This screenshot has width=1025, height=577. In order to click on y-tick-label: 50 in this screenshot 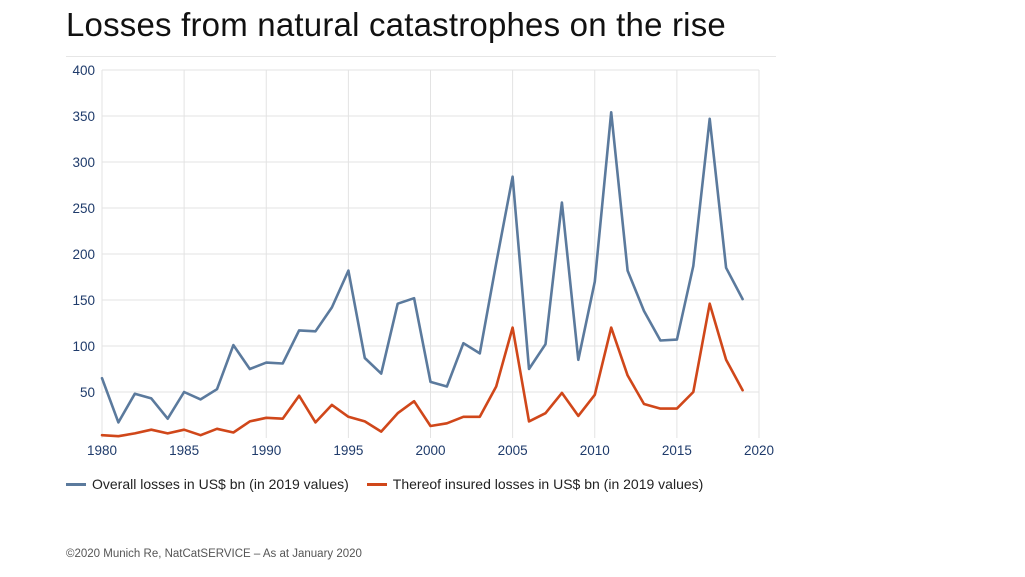, I will do `click(87, 392)`.